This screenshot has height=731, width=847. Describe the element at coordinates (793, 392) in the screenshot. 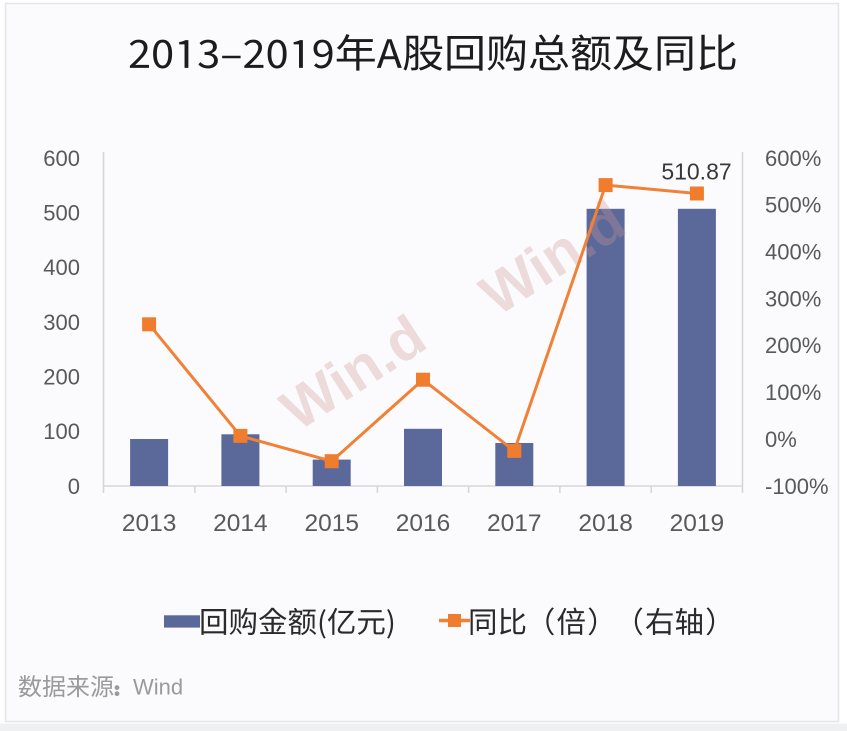

I see `svg-text: 100%` at that location.